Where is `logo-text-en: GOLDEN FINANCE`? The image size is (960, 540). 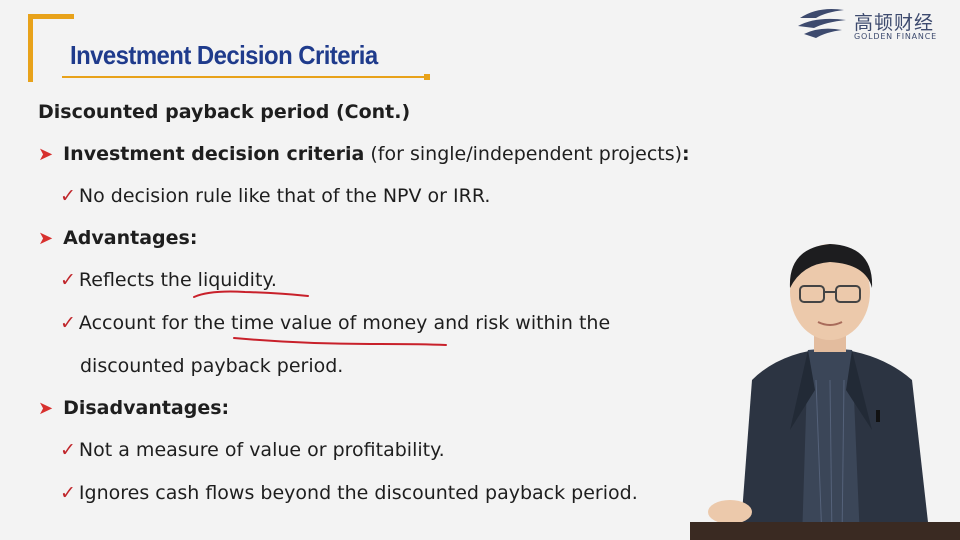 logo-text-en: GOLDEN FINANCE is located at coordinates (895, 36).